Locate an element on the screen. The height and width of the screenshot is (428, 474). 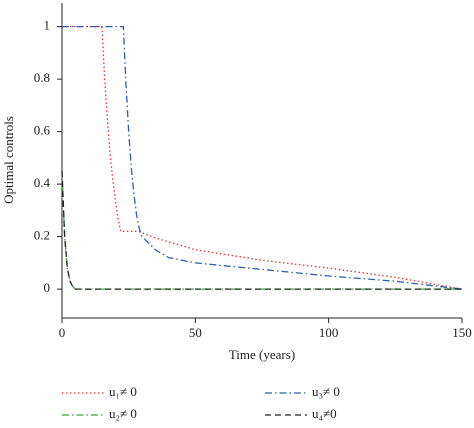
x-tick-label: 150 is located at coordinates (462, 332).